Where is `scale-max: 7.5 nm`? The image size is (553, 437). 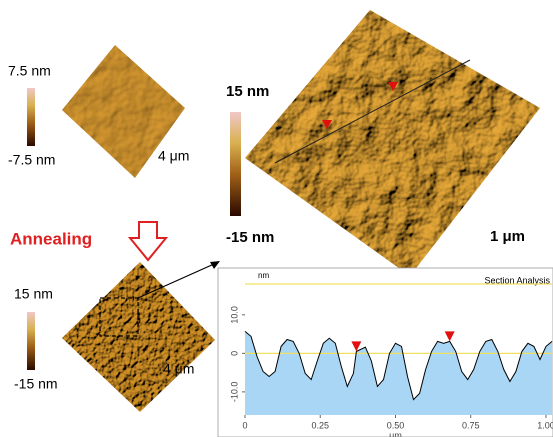 scale-max: 7.5 nm is located at coordinates (29, 71).